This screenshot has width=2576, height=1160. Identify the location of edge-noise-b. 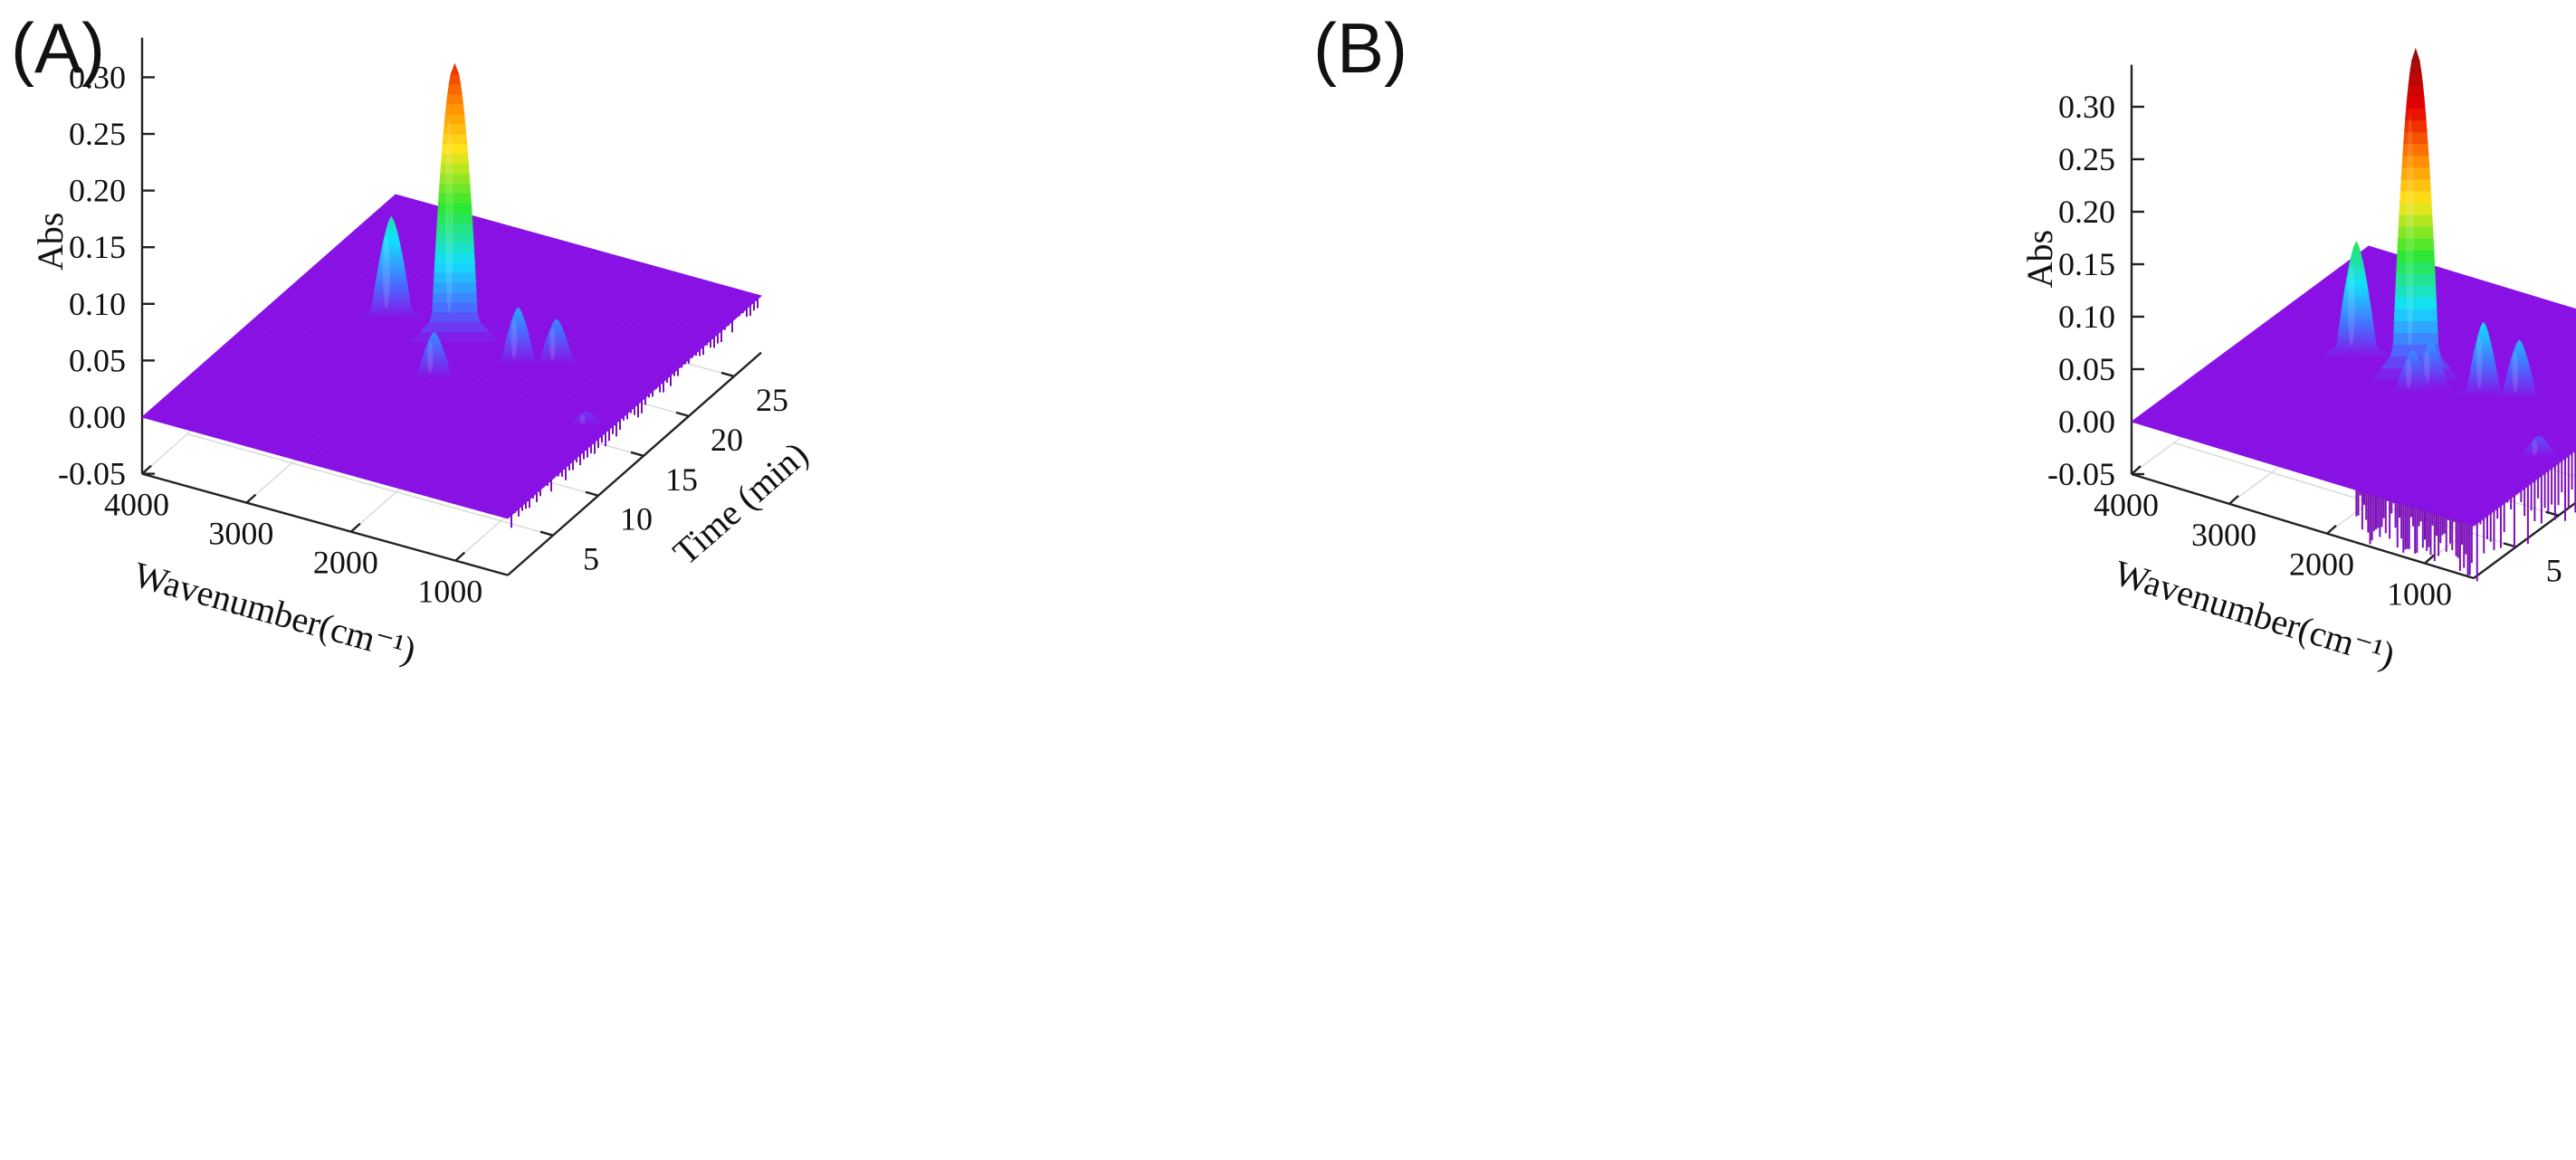
(2466, 516).